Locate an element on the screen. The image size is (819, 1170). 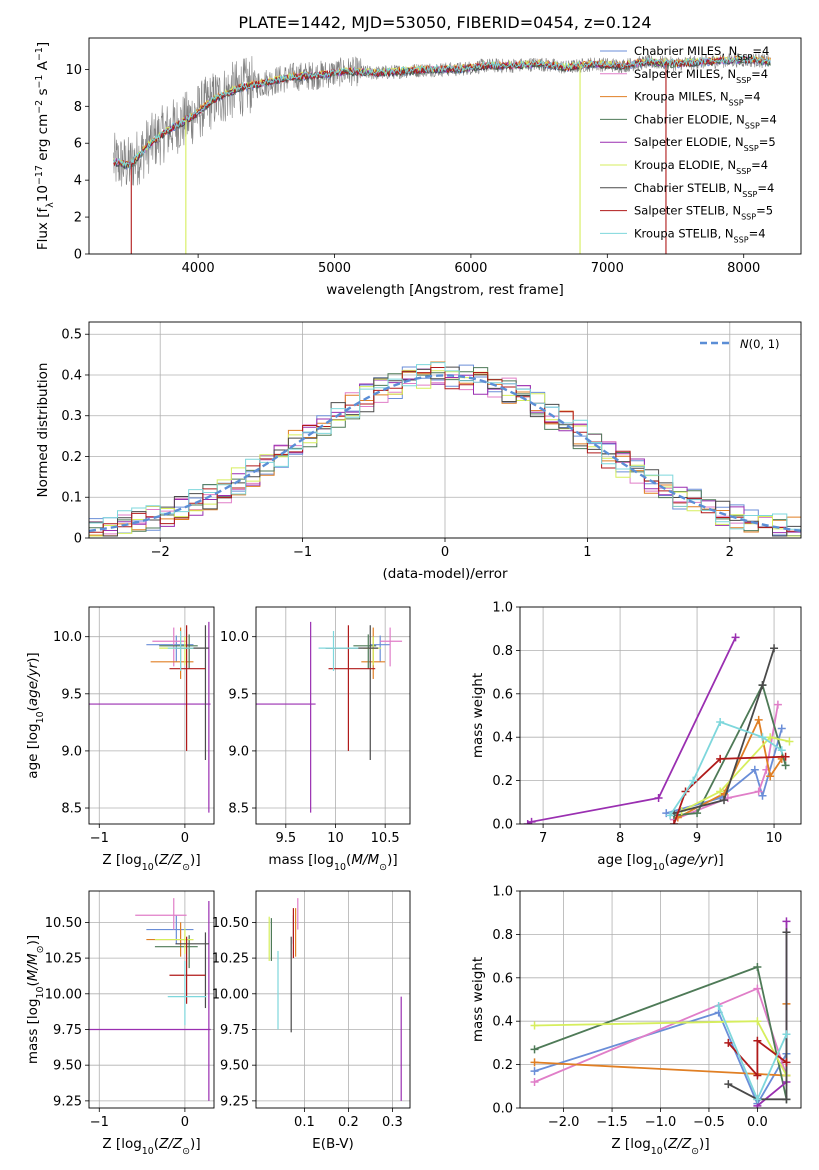
x-tick-label: 0.3 is located at coordinates (392, 1122).